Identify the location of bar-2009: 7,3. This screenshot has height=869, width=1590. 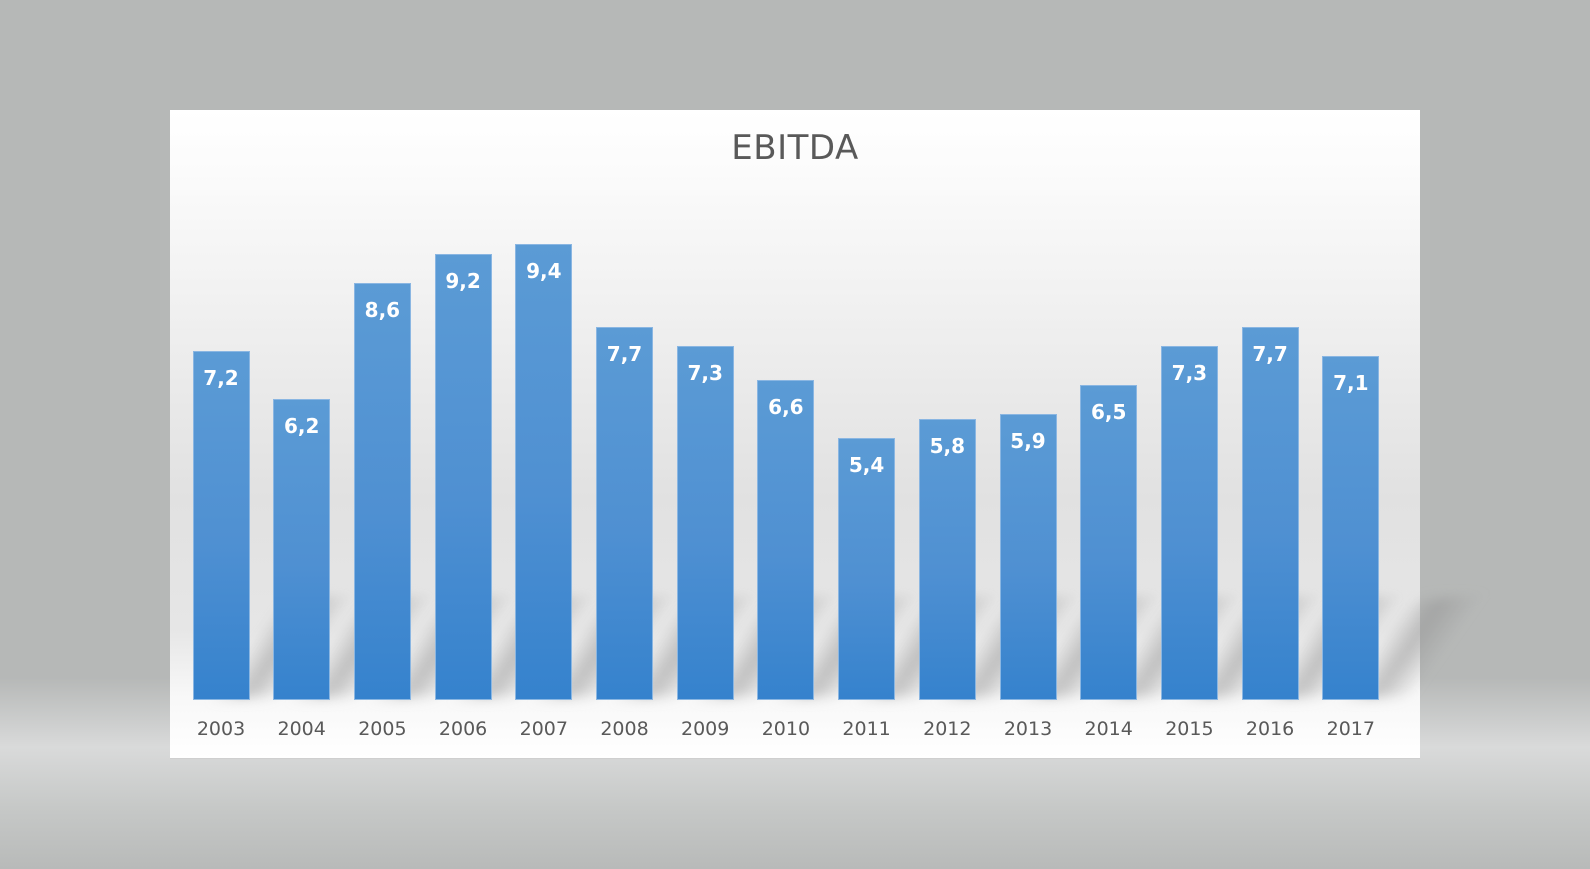
(705, 522).